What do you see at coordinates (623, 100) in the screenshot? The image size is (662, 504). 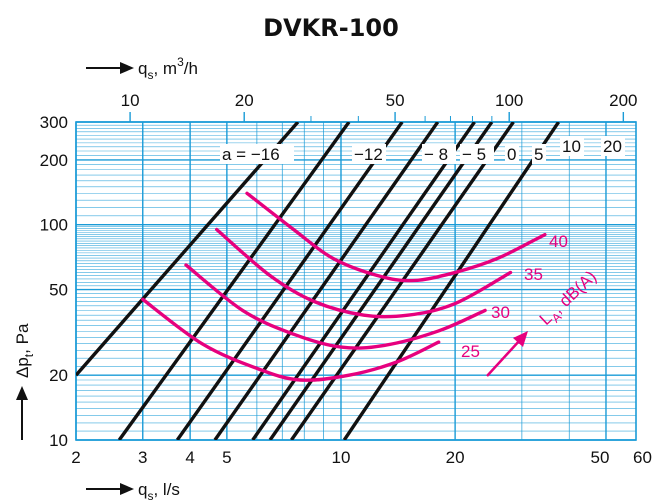 I see `top-tick-label: 200` at bounding box center [623, 100].